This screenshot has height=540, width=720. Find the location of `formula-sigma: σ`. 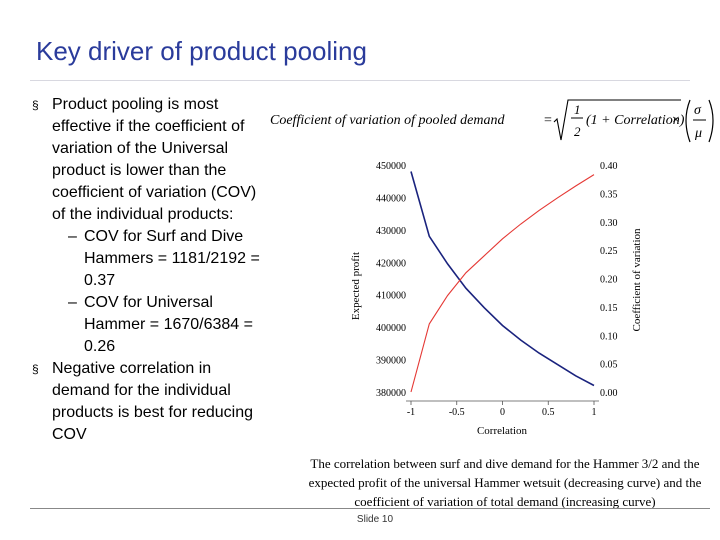

formula-sigma: σ is located at coordinates (698, 110).